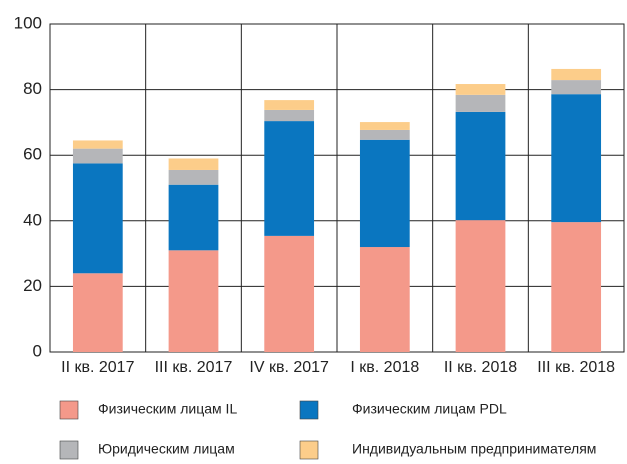  Describe the element at coordinates (289, 367) in the screenshot. I see `x-tick-label: IV кв. 2017` at that location.